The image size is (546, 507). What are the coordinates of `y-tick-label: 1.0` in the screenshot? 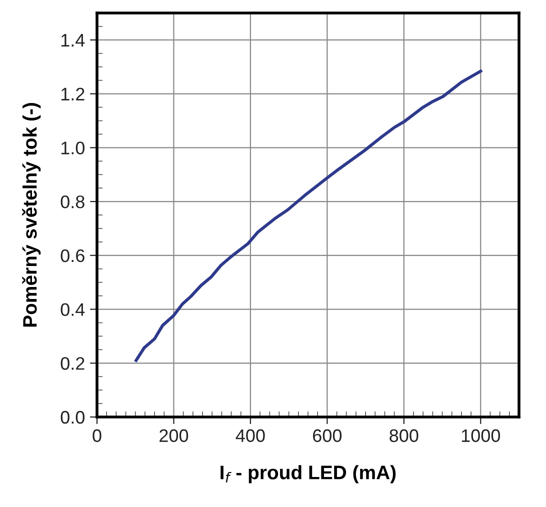 It's located at (72, 148).